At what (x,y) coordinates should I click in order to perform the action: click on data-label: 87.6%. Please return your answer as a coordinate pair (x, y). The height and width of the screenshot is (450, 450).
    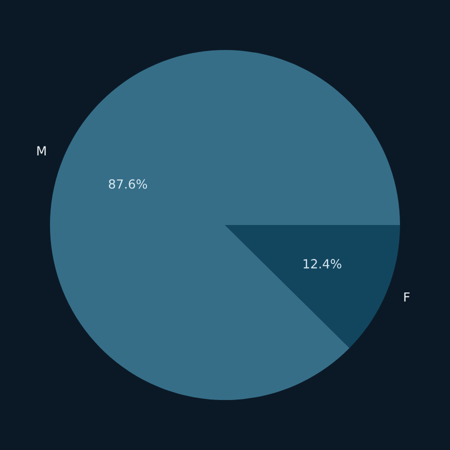
    Looking at the image, I should click on (128, 184).